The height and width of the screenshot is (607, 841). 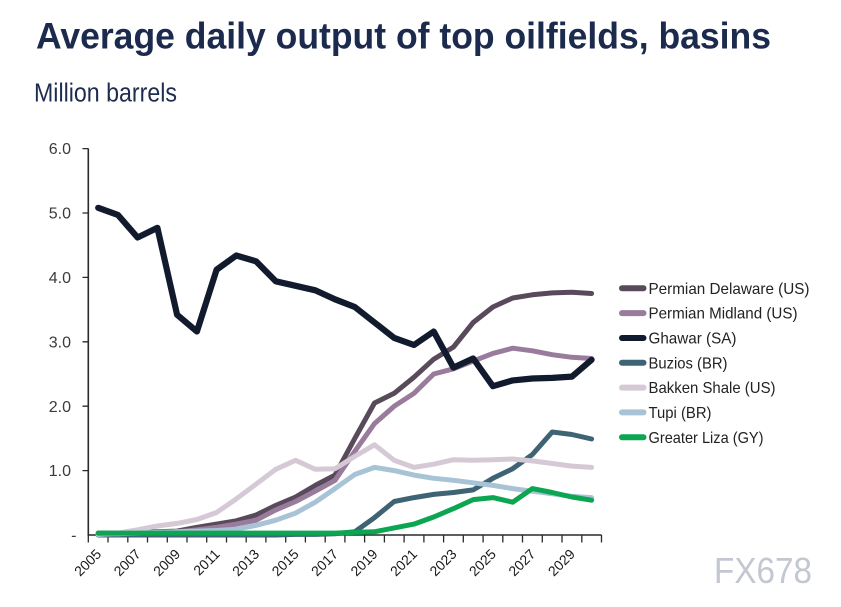 I want to click on svg-text: Permian Delaware (US), so click(x=729, y=289).